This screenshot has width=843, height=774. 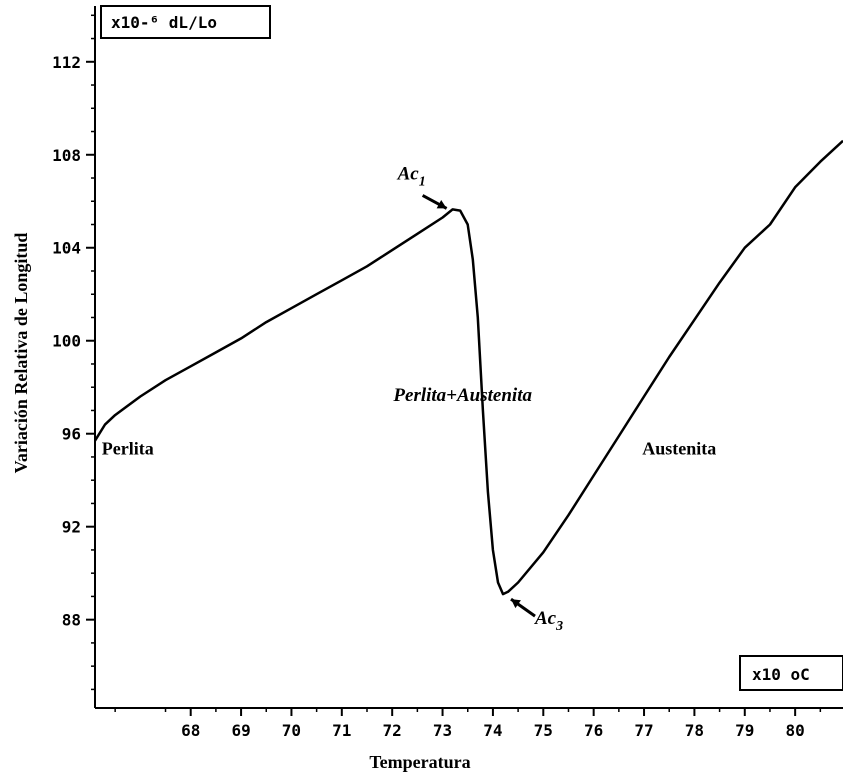 What do you see at coordinates (71, 527) in the screenshot?
I see `y-tick-label: 92` at bounding box center [71, 527].